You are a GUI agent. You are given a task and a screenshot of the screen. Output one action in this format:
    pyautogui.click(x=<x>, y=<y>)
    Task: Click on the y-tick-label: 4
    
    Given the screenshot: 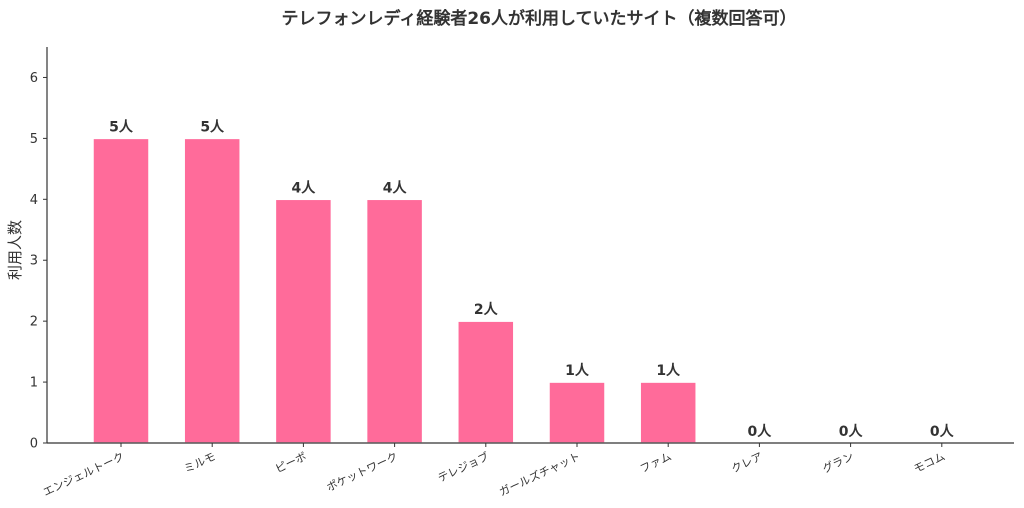 What is the action you would take?
    pyautogui.click(x=34, y=200)
    